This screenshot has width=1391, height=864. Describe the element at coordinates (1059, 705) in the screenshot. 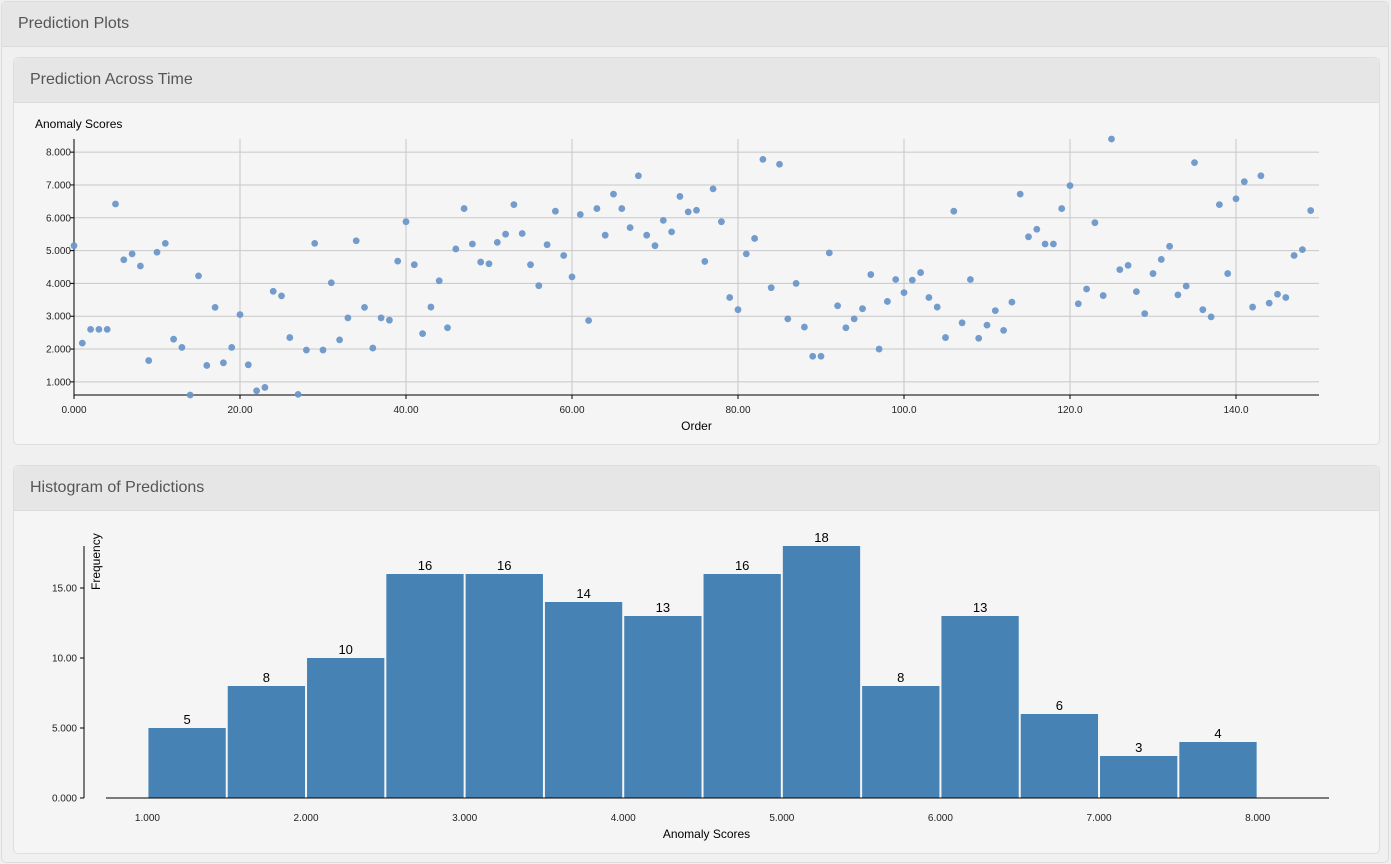

I see `histogram-bar-label: 6` at that location.